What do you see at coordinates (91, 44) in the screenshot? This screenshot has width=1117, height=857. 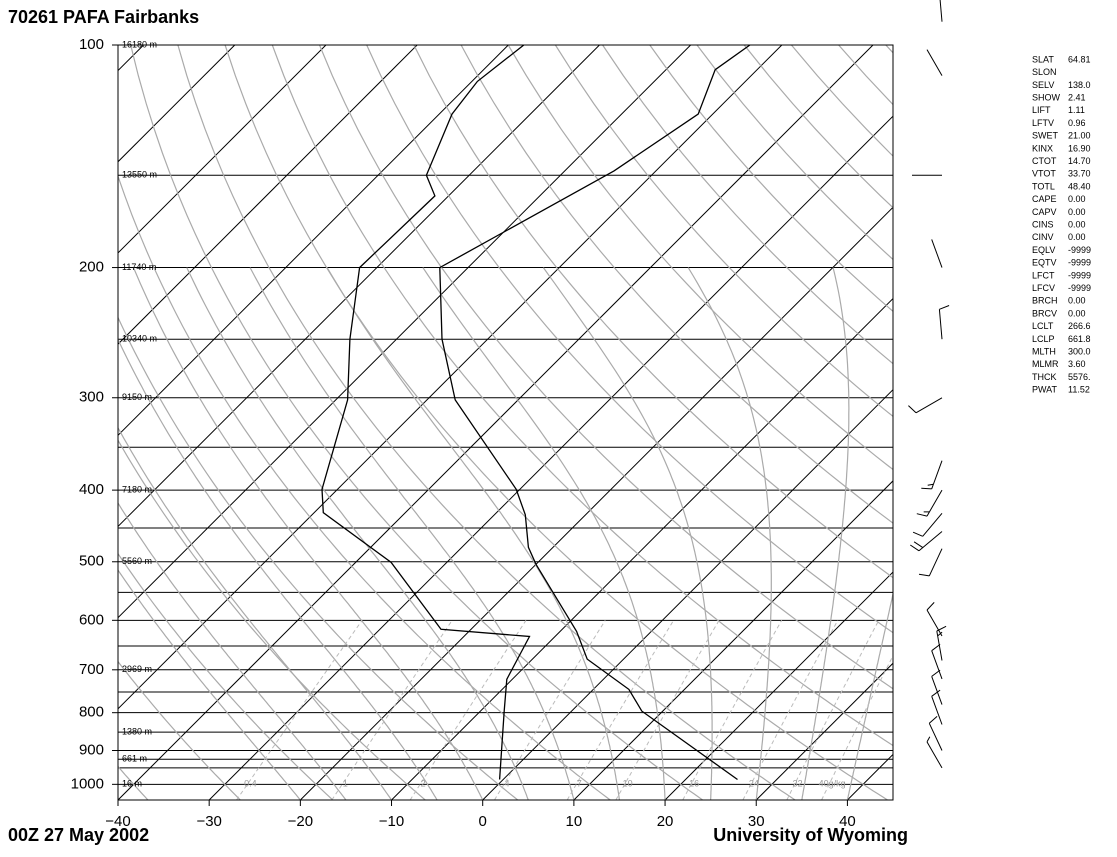 I see `y-tick-label: 100` at bounding box center [91, 44].